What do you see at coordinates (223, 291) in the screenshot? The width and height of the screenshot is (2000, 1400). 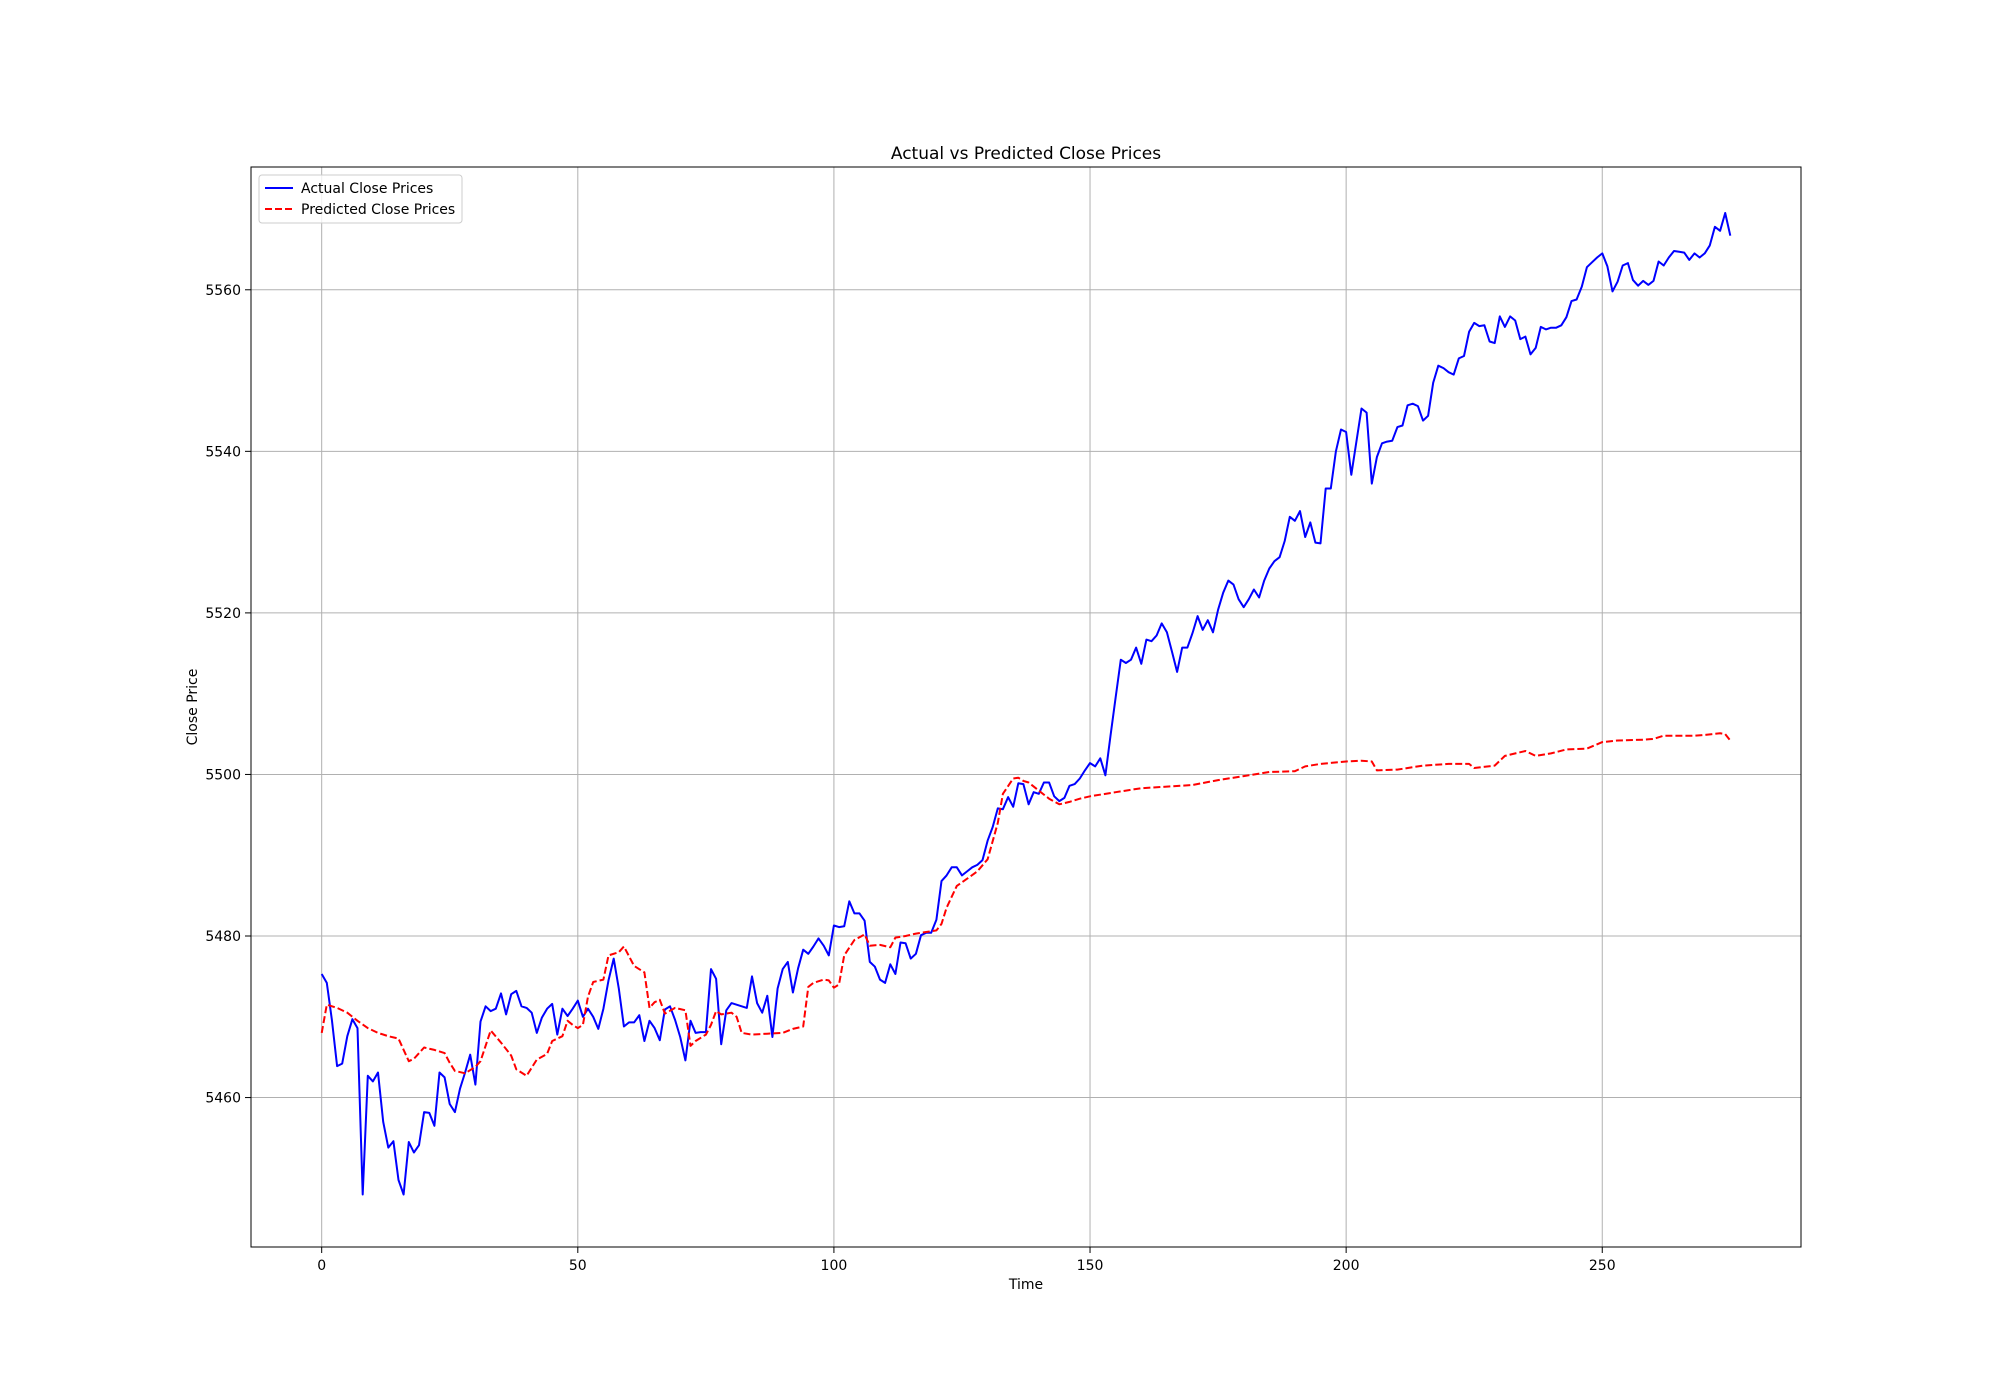 I see `y-tick-label: 5560` at bounding box center [223, 291].